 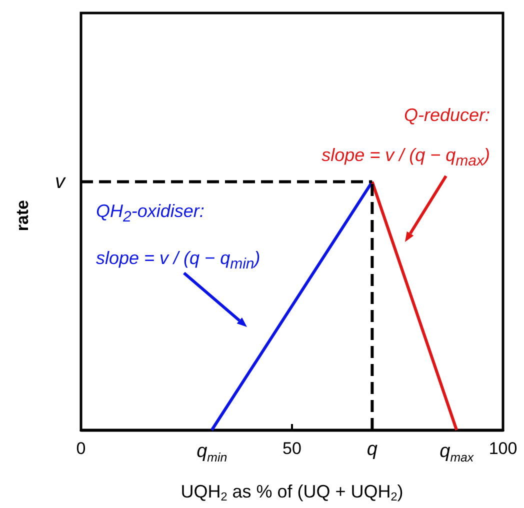 I want to click on x-tick-label: 100, so click(x=503, y=448).